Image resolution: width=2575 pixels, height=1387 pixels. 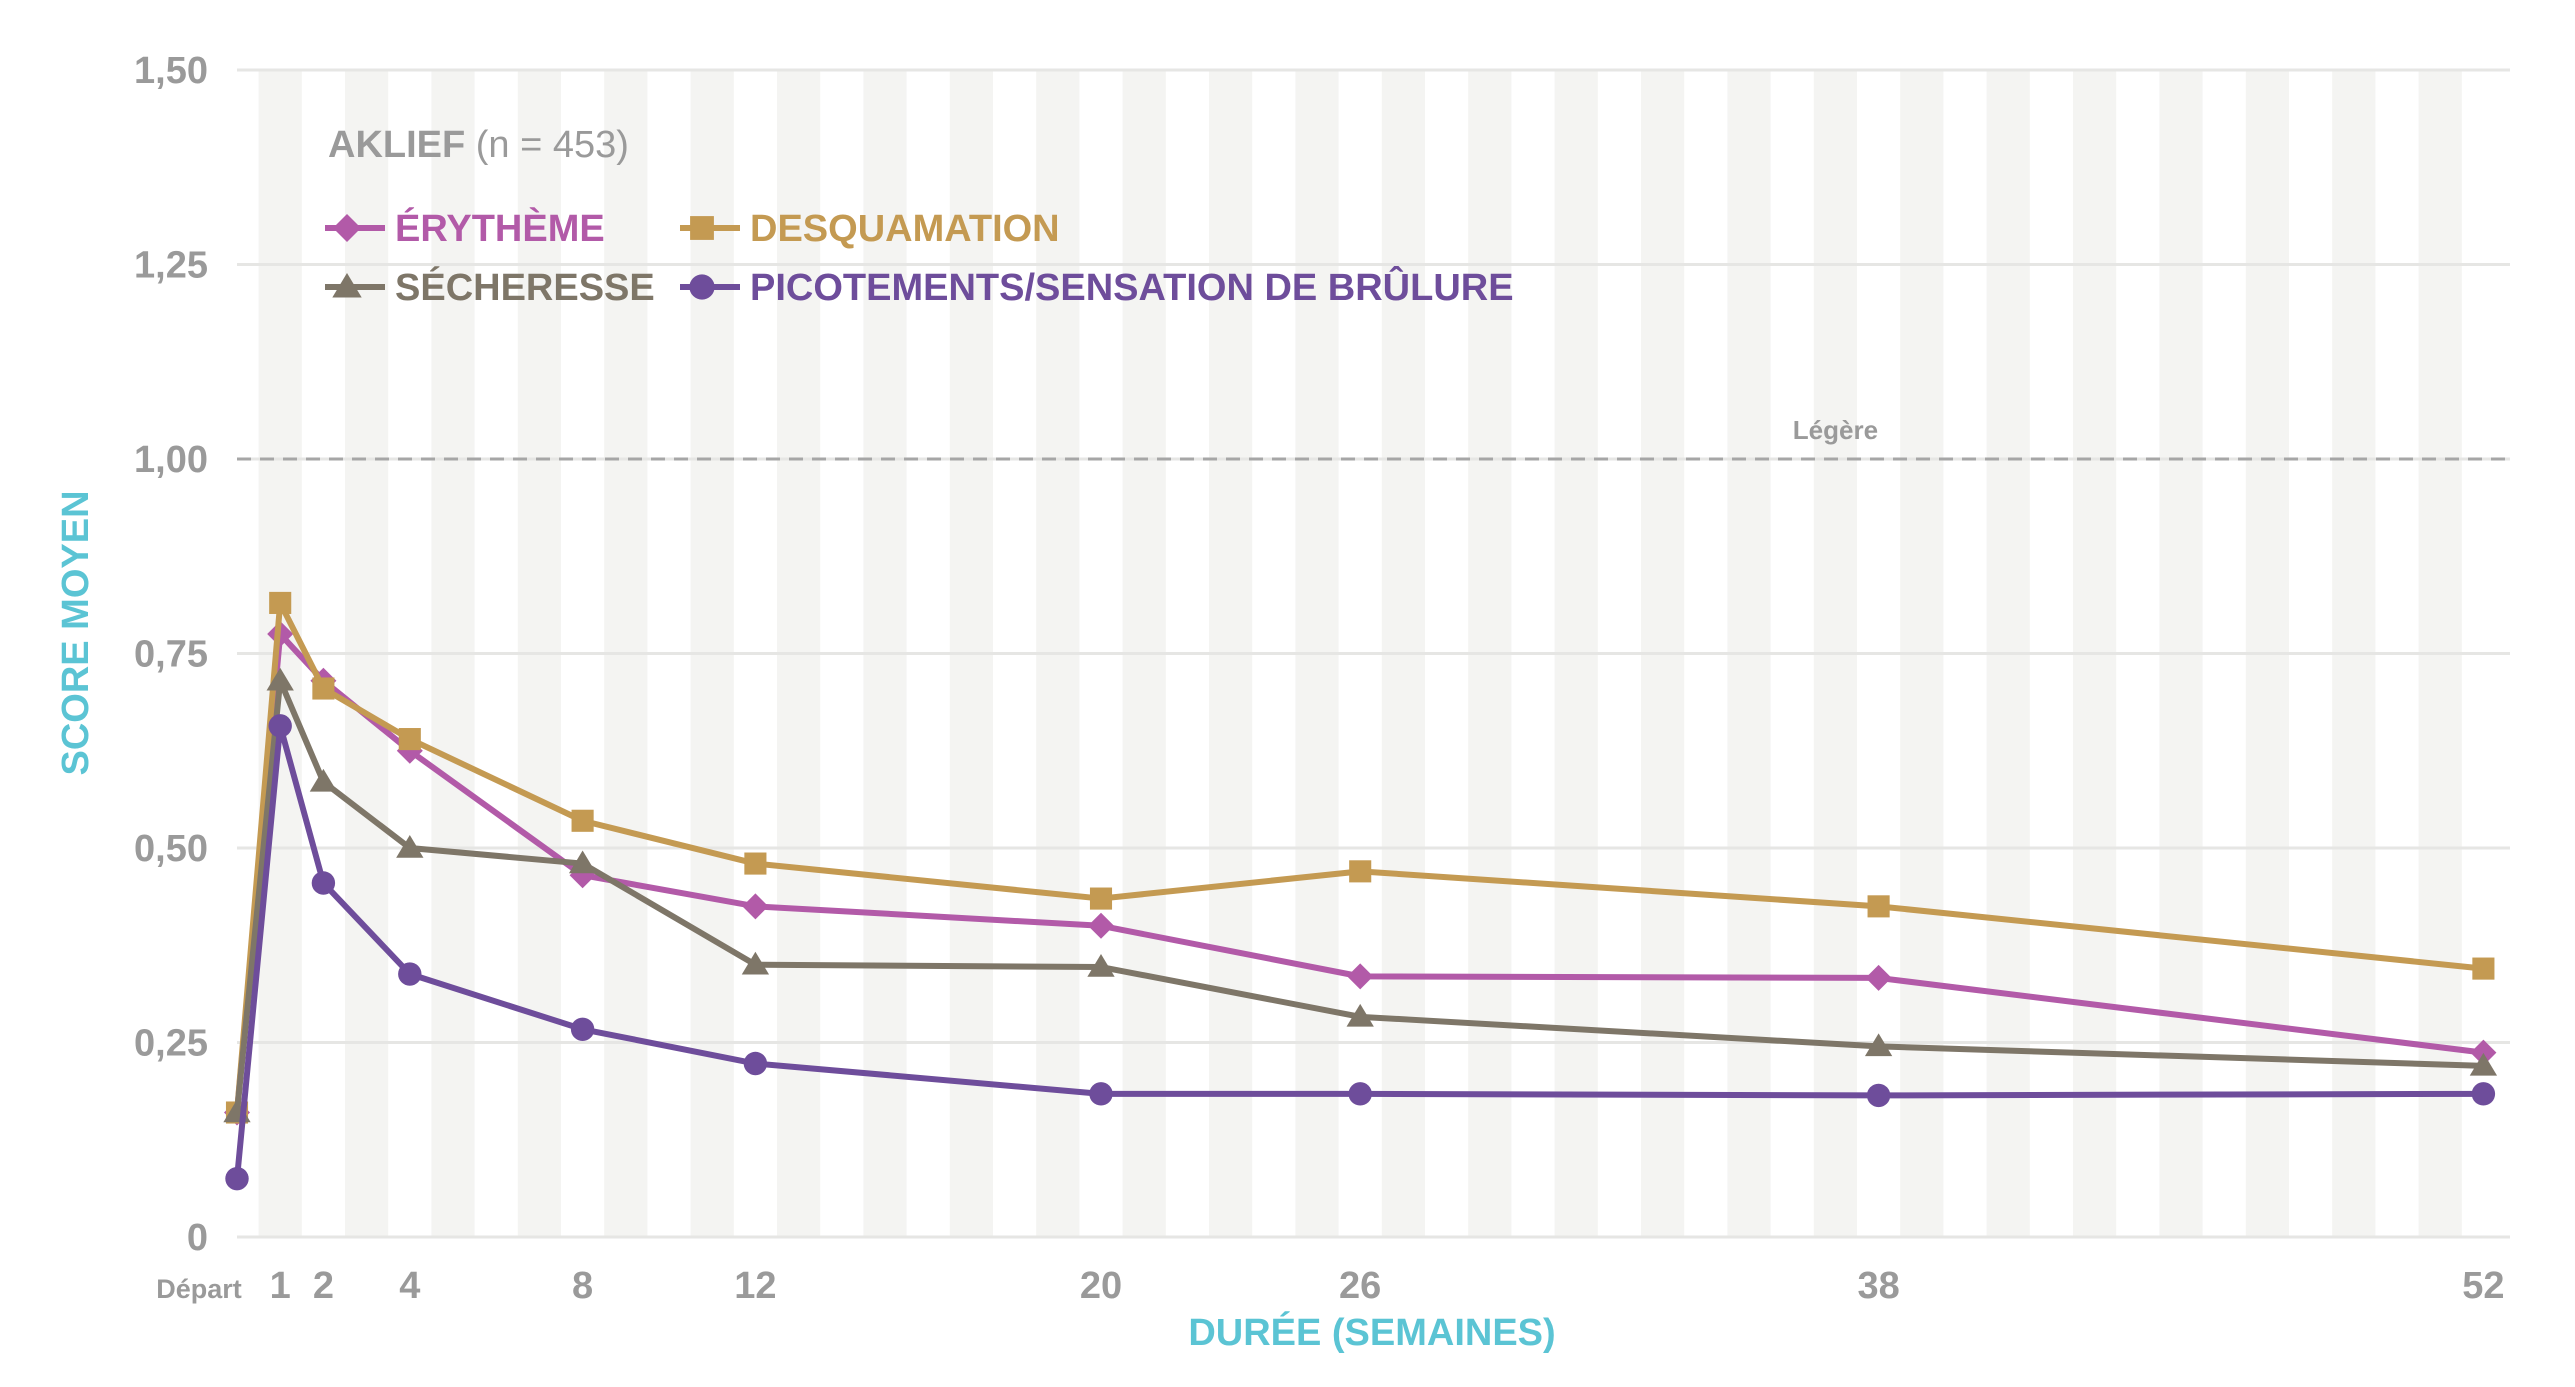 What do you see at coordinates (171, 849) in the screenshot?
I see `y-tick-label: 0,50` at bounding box center [171, 849].